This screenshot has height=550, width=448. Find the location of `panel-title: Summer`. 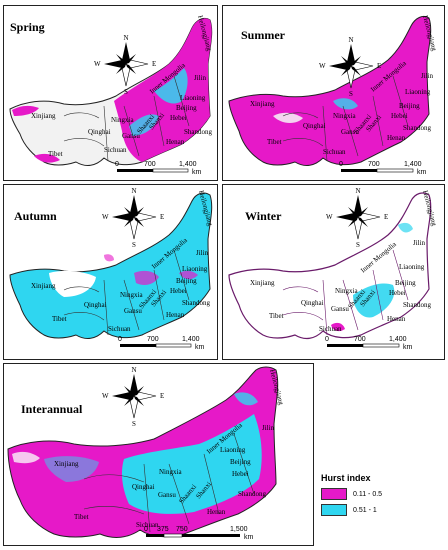

panel-title: Summer is located at coordinates (263, 35).